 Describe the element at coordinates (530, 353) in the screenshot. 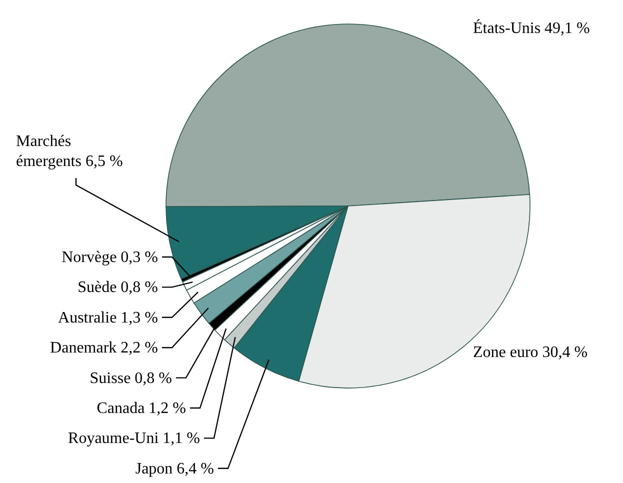

I see `slice-label: Zone euro 30,4 %` at that location.